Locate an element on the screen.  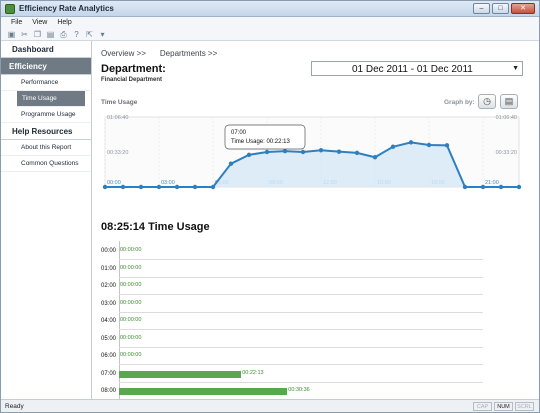
close-button: ✕ is located at coordinates (523, 8).